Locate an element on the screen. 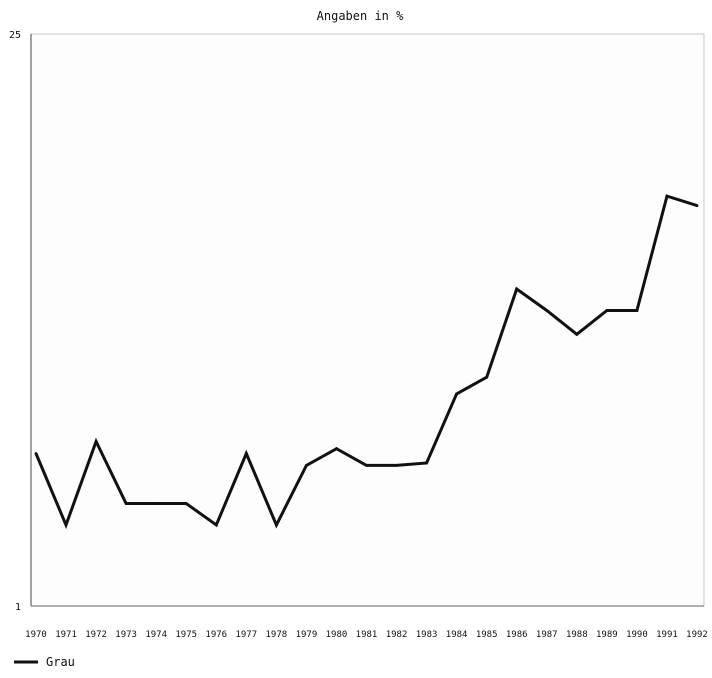  x-tick-label: 1970 is located at coordinates (36, 635).